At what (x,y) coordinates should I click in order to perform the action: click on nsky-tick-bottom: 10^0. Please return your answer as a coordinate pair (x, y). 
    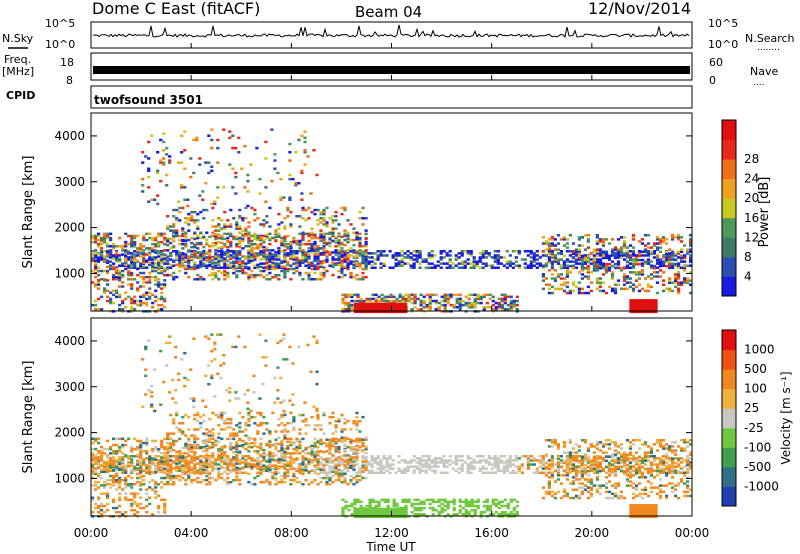
    Looking at the image, I should click on (60, 44).